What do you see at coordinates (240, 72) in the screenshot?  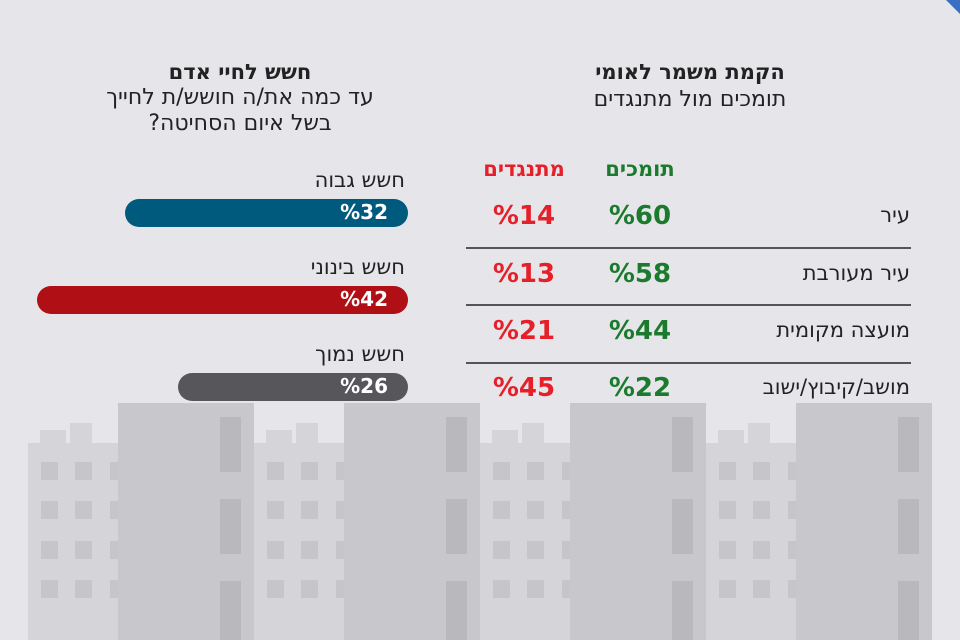 I see `left-chart-title: חשש לחיי אדם` at bounding box center [240, 72].